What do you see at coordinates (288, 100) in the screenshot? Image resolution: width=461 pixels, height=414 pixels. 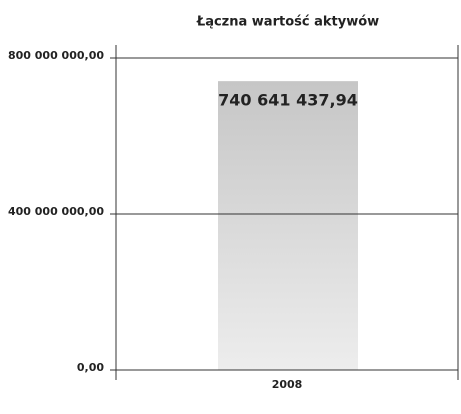 I see `data-label: 740 641 437,94` at bounding box center [288, 100].